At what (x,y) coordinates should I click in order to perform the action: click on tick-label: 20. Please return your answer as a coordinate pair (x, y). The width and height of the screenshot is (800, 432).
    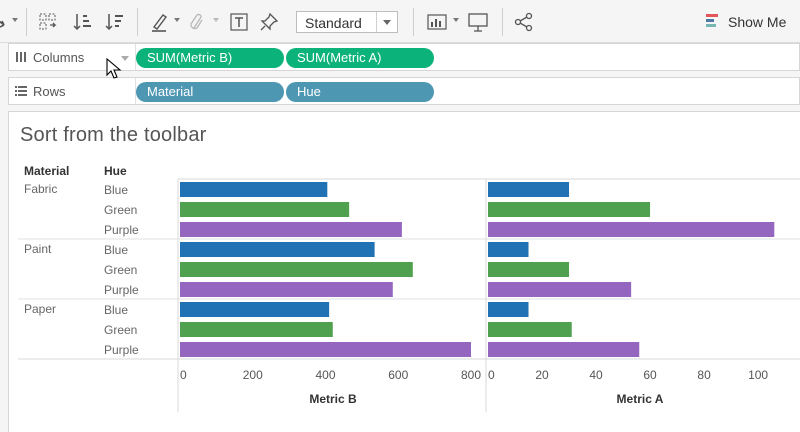
    Looking at the image, I should click on (542, 375).